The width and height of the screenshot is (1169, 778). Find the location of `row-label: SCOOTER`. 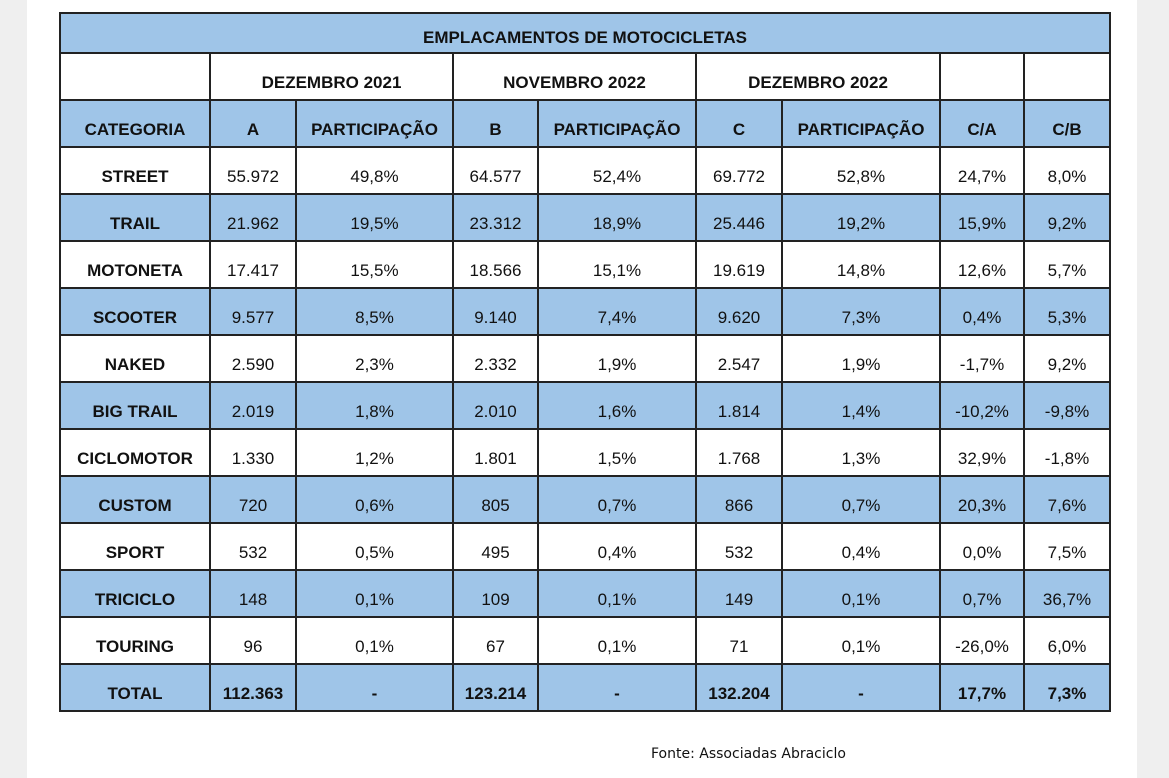

row-label: SCOOTER is located at coordinates (135, 311).